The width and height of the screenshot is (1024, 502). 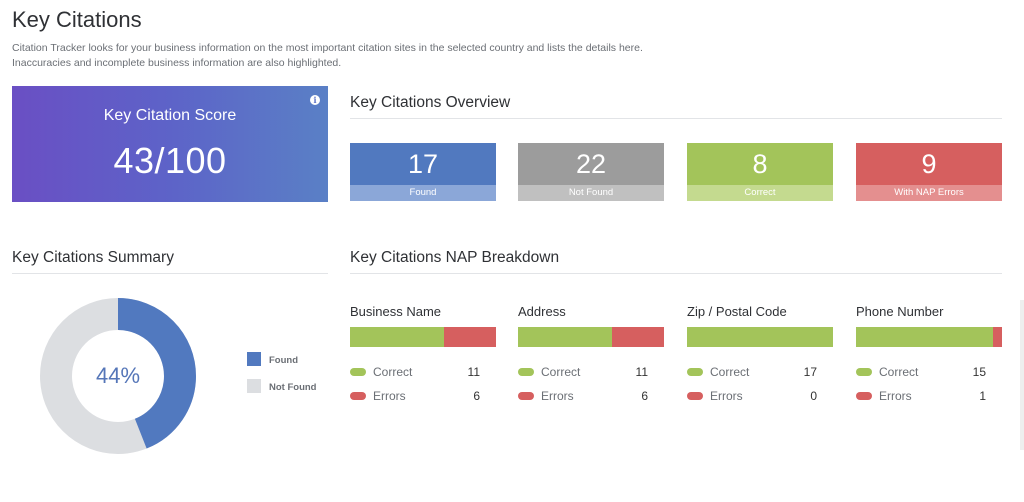 I want to click on nap-column-title: Business Name, so click(x=396, y=311).